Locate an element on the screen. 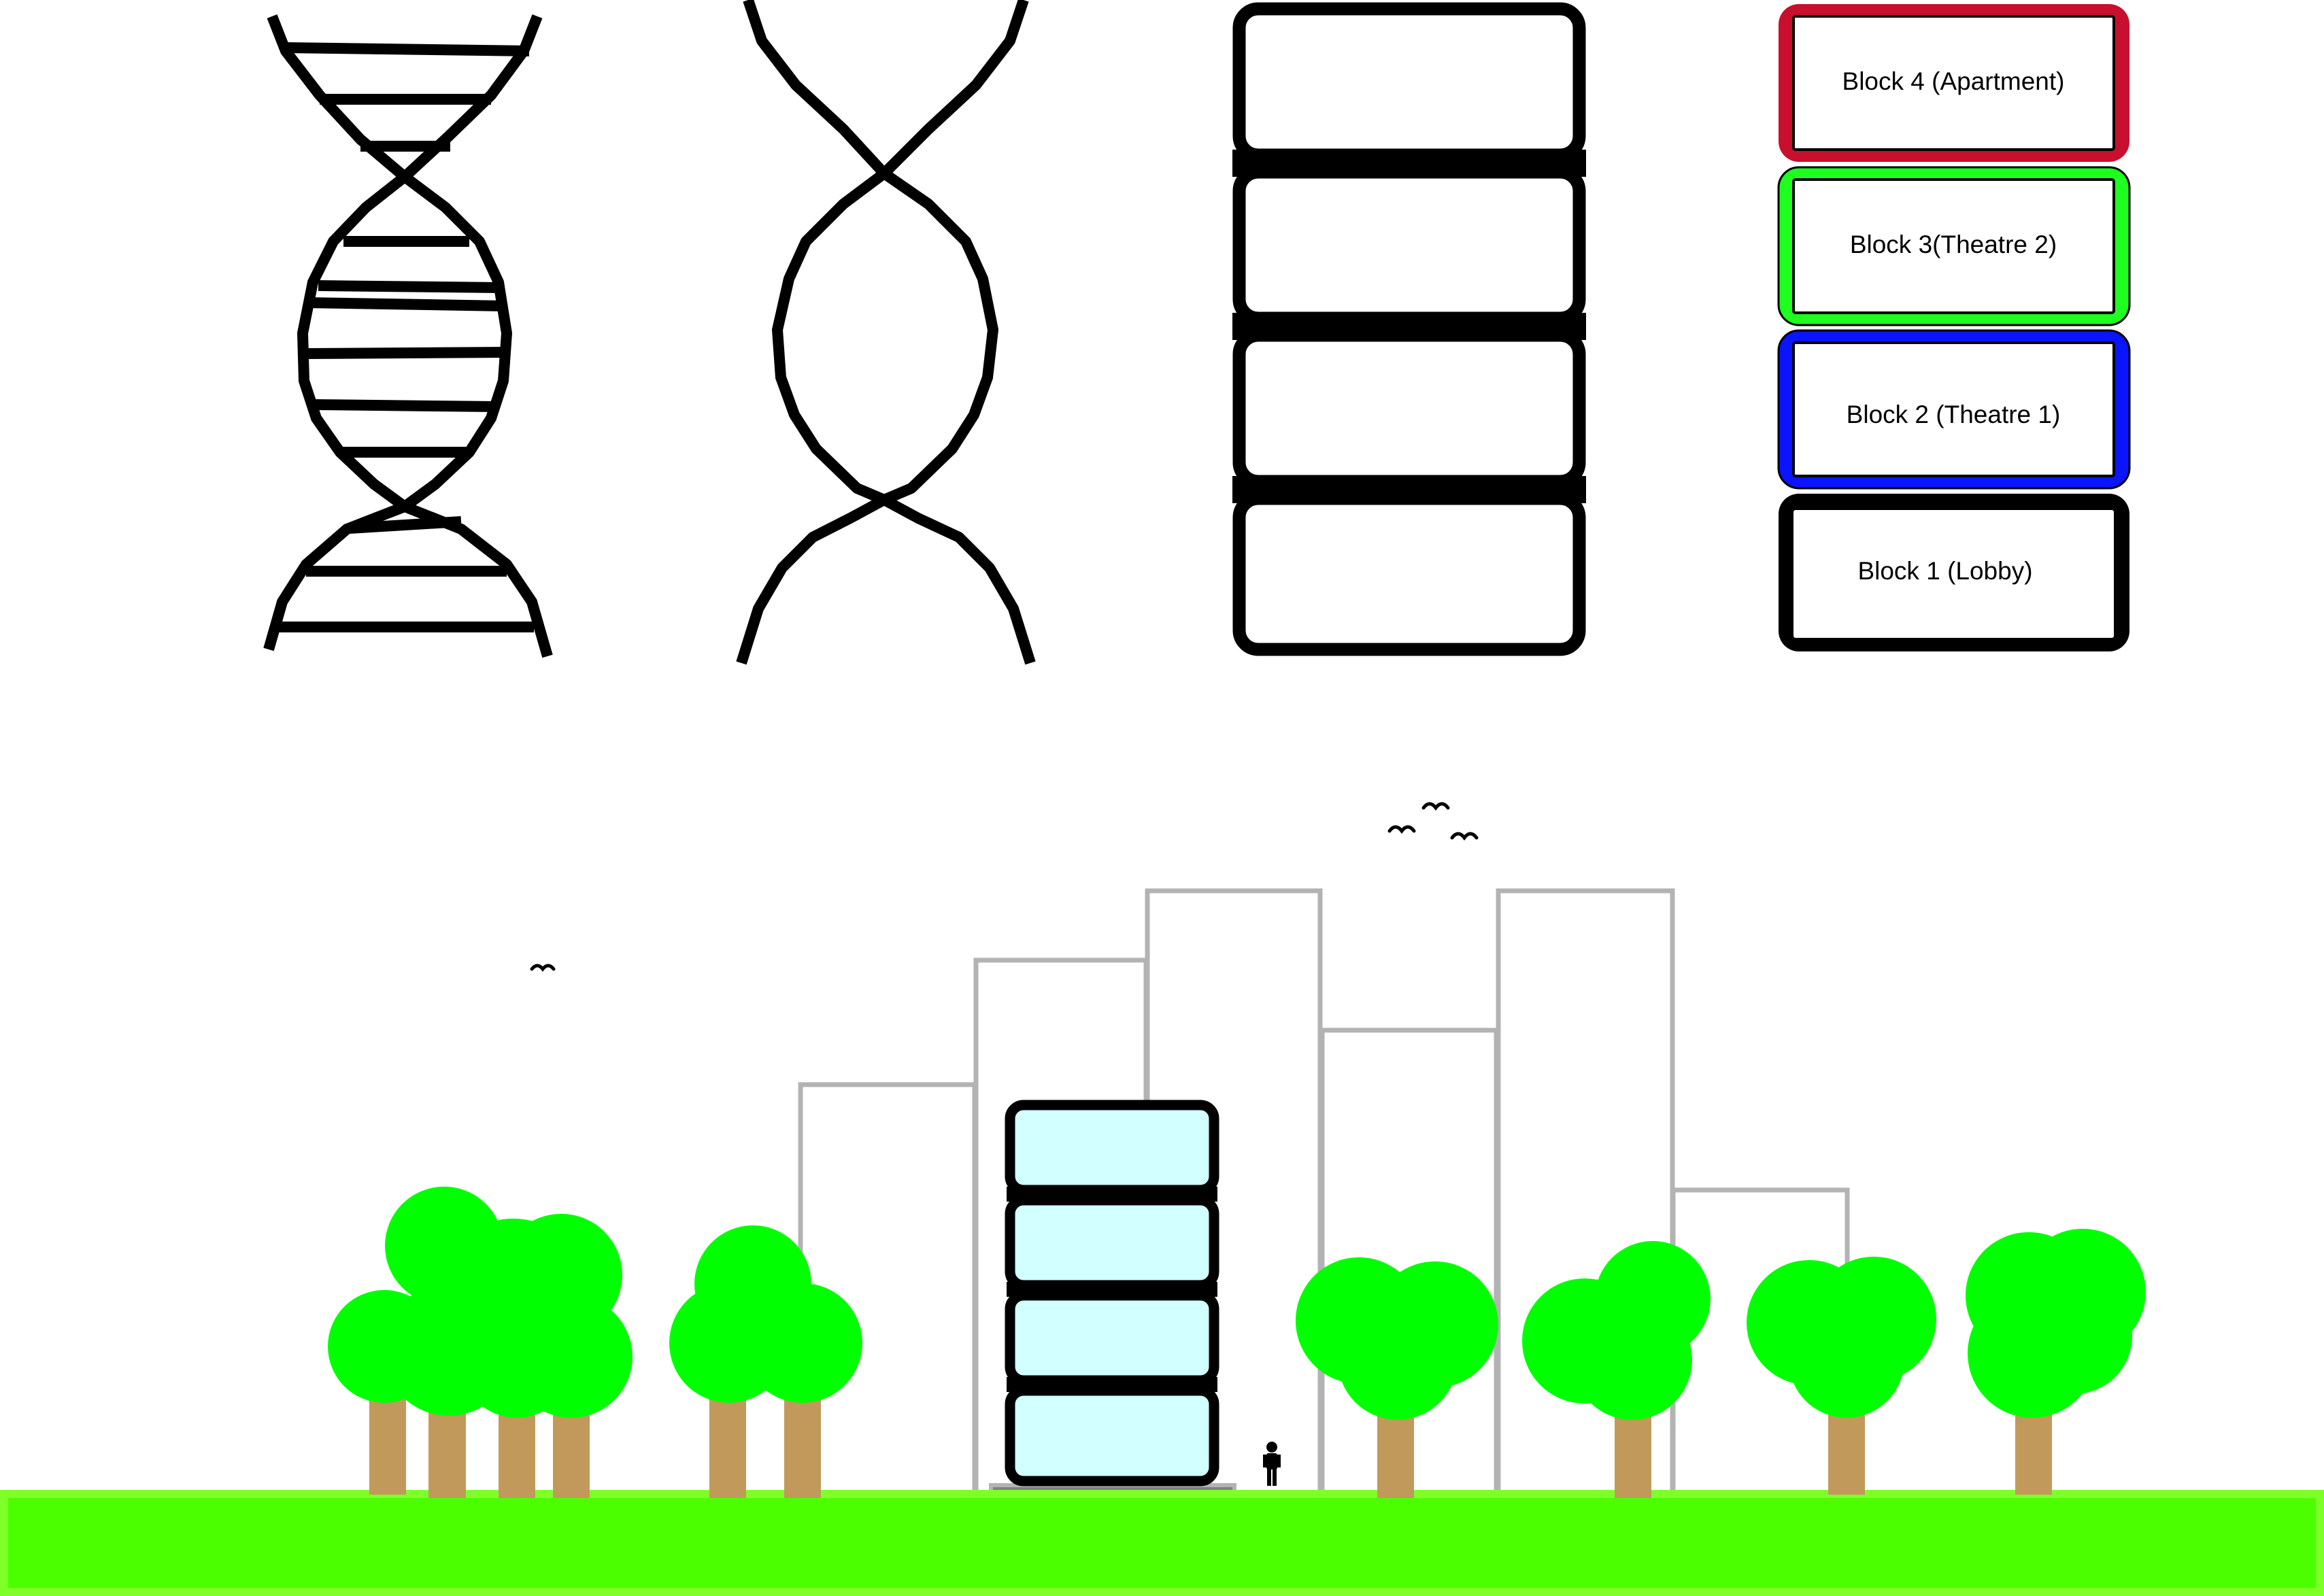  block-3-label: Block 3(Theatre 2) is located at coordinates (1953, 244).